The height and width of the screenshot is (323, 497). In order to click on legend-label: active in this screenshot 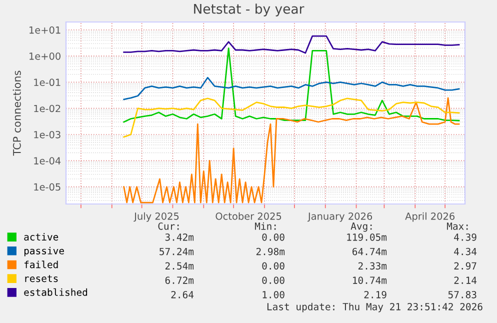, I will do `click(41, 237)`.